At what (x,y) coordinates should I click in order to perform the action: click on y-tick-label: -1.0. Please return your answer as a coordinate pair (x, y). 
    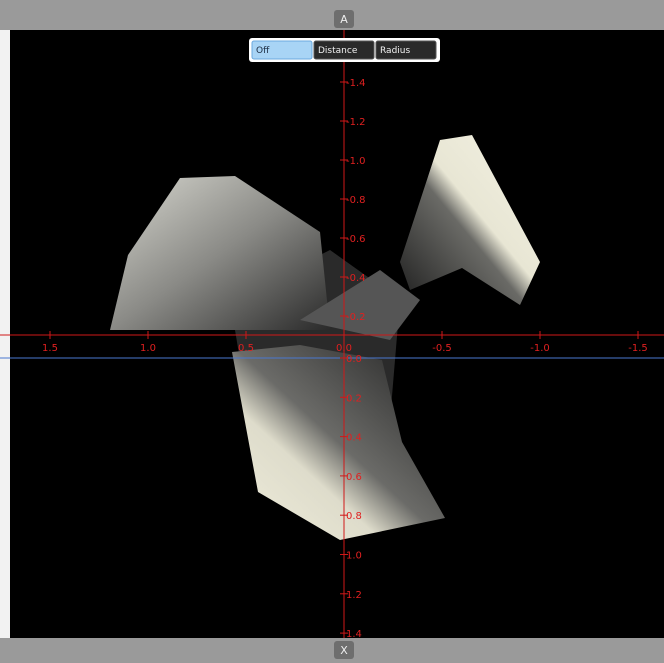
    Looking at the image, I should click on (356, 161).